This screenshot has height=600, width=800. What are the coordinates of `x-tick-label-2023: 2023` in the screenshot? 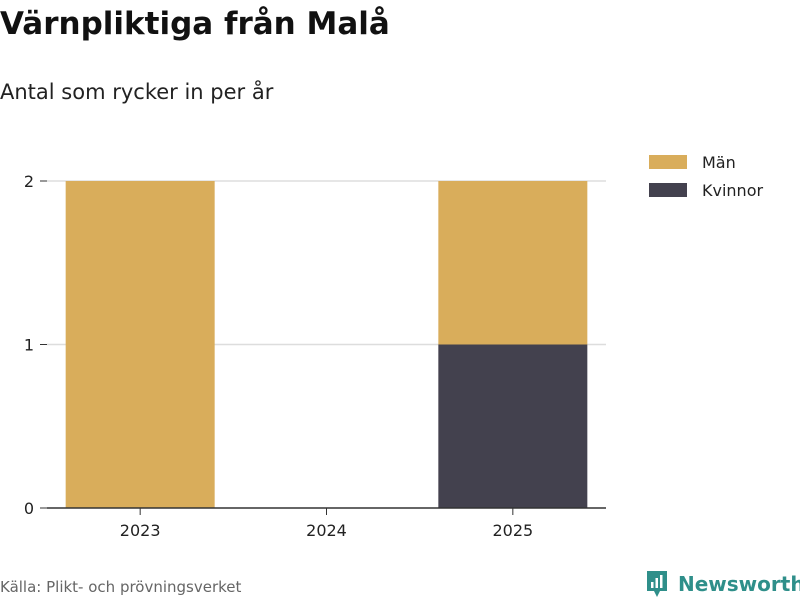 It's located at (140, 530).